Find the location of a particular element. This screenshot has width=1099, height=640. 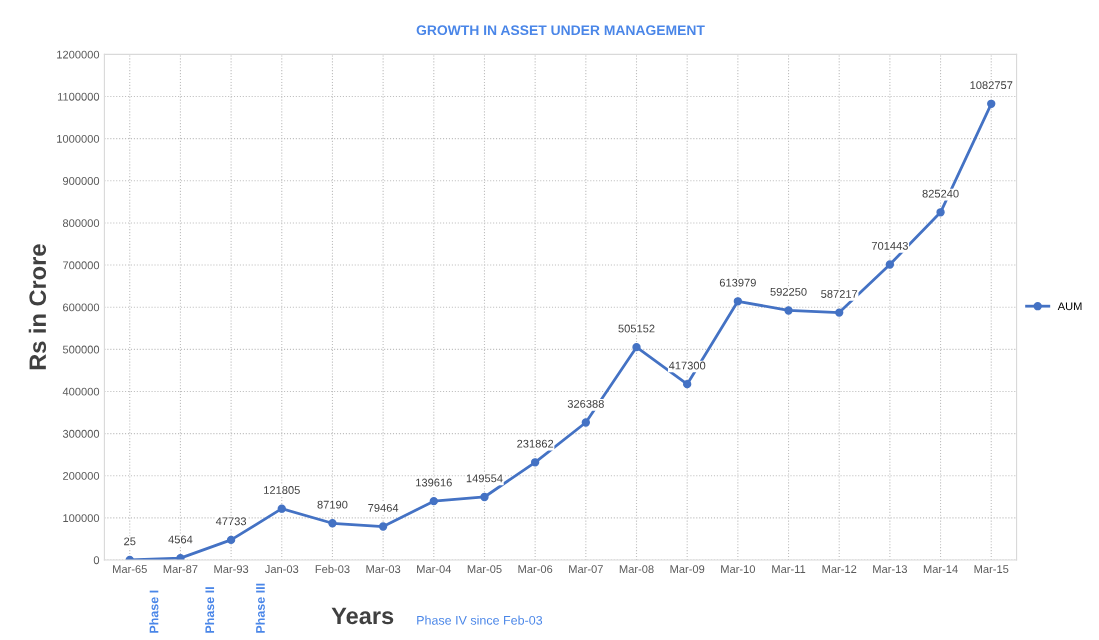

data-label: 505152 is located at coordinates (636, 328).